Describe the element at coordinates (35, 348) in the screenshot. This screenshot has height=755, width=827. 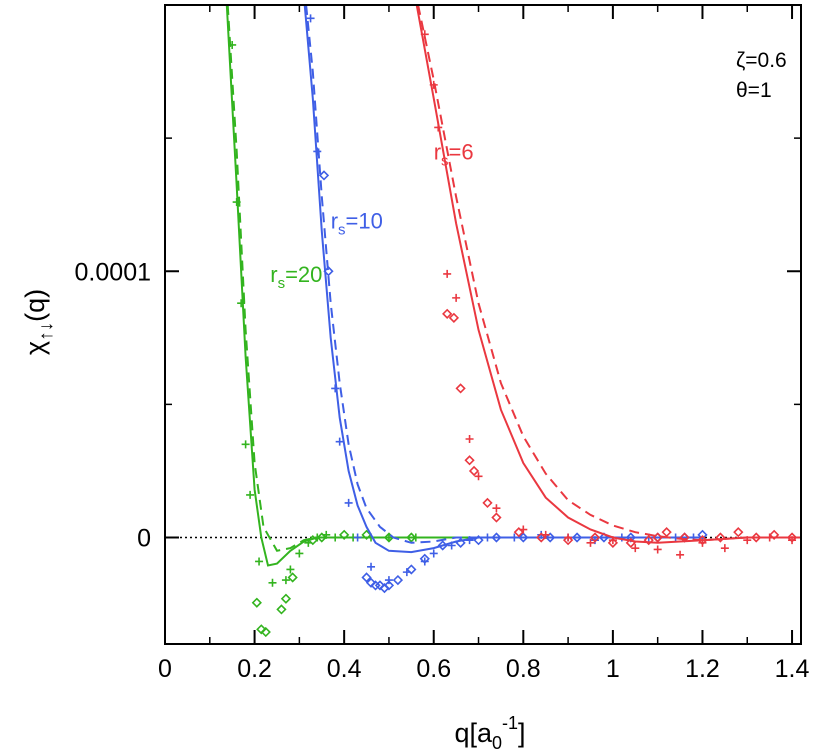
I see `y-axis-label-main: χ` at that location.